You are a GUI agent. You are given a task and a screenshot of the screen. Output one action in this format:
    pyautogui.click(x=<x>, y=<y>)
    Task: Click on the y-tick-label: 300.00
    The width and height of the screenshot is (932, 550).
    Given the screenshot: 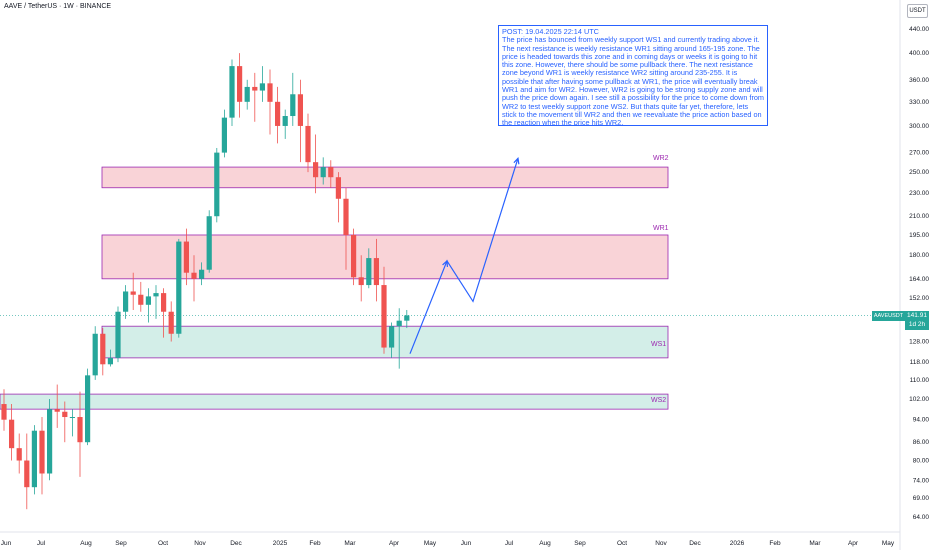 What is the action you would take?
    pyautogui.click(x=919, y=126)
    